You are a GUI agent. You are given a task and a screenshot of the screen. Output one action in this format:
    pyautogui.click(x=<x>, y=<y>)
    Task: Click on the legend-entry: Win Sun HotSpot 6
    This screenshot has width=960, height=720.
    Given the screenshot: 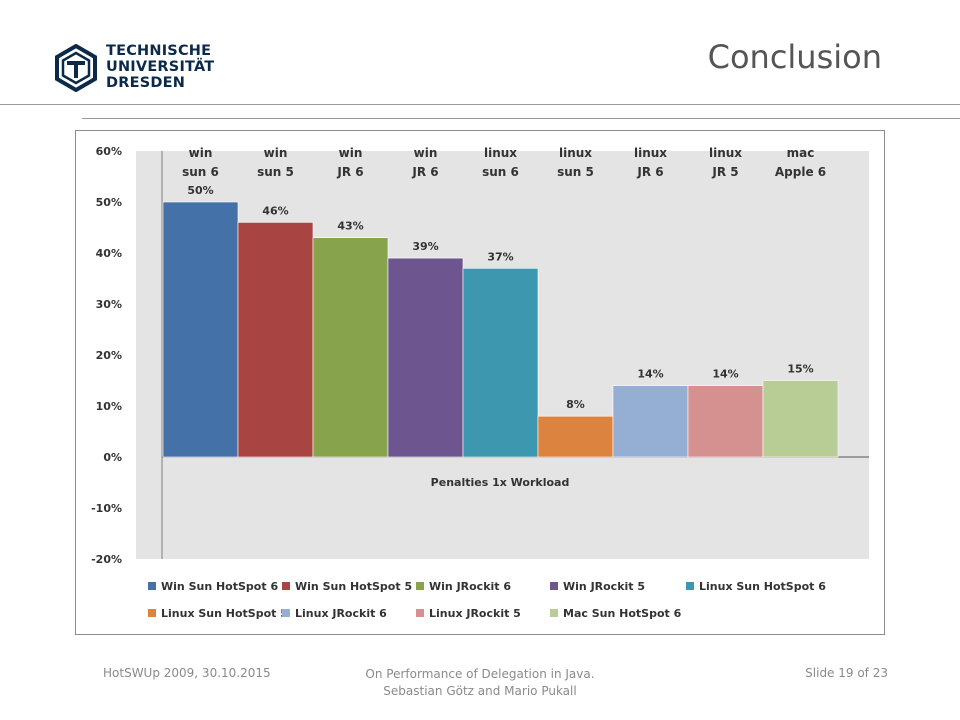 What is the action you would take?
    pyautogui.click(x=219, y=586)
    